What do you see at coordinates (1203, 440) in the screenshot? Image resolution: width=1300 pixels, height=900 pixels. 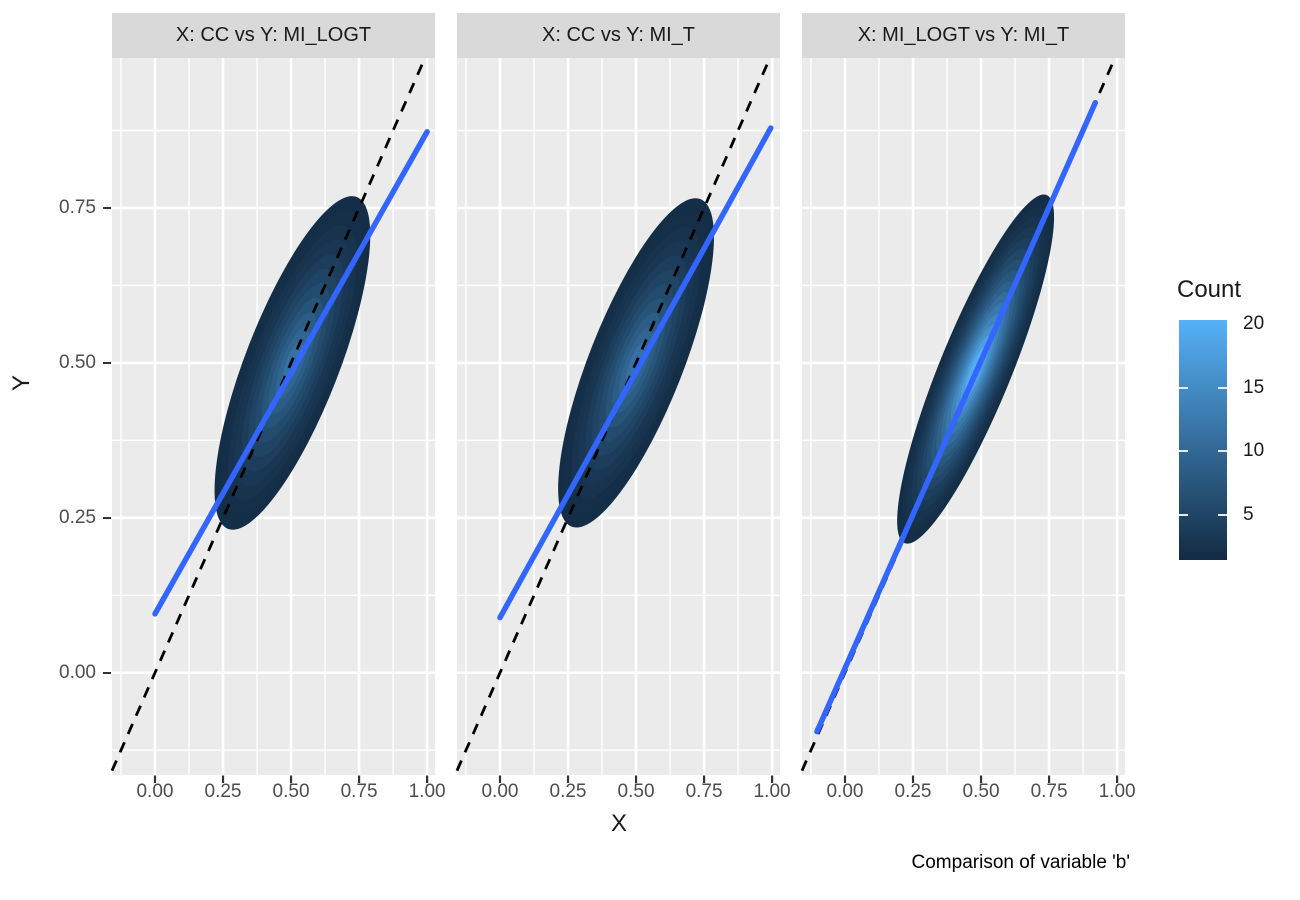 I see `colorbar-gradient` at bounding box center [1203, 440].